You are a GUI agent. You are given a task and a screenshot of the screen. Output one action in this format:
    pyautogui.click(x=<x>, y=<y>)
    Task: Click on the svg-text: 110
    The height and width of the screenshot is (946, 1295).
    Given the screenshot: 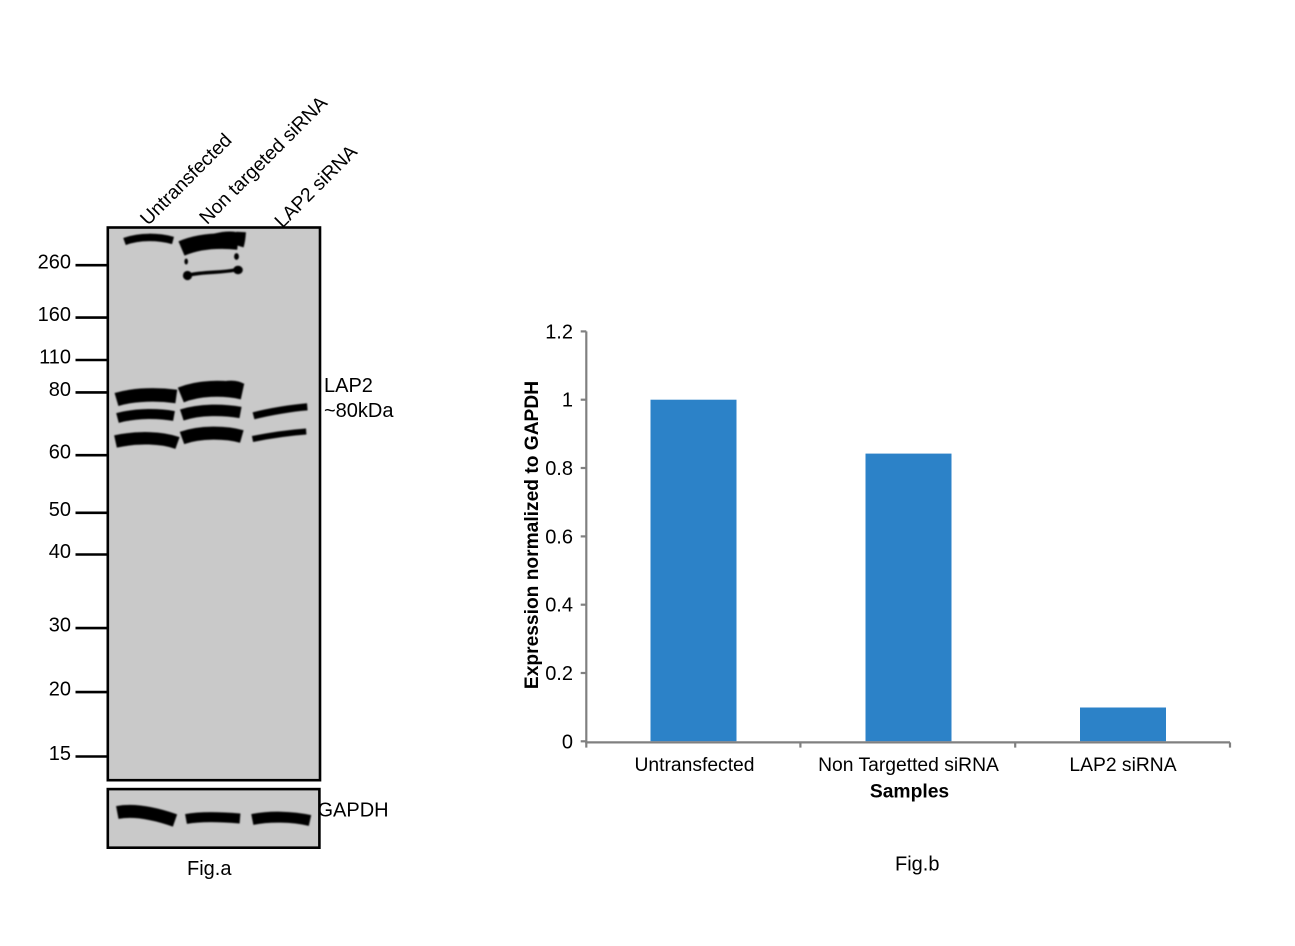 What is the action you would take?
    pyautogui.click(x=55, y=357)
    